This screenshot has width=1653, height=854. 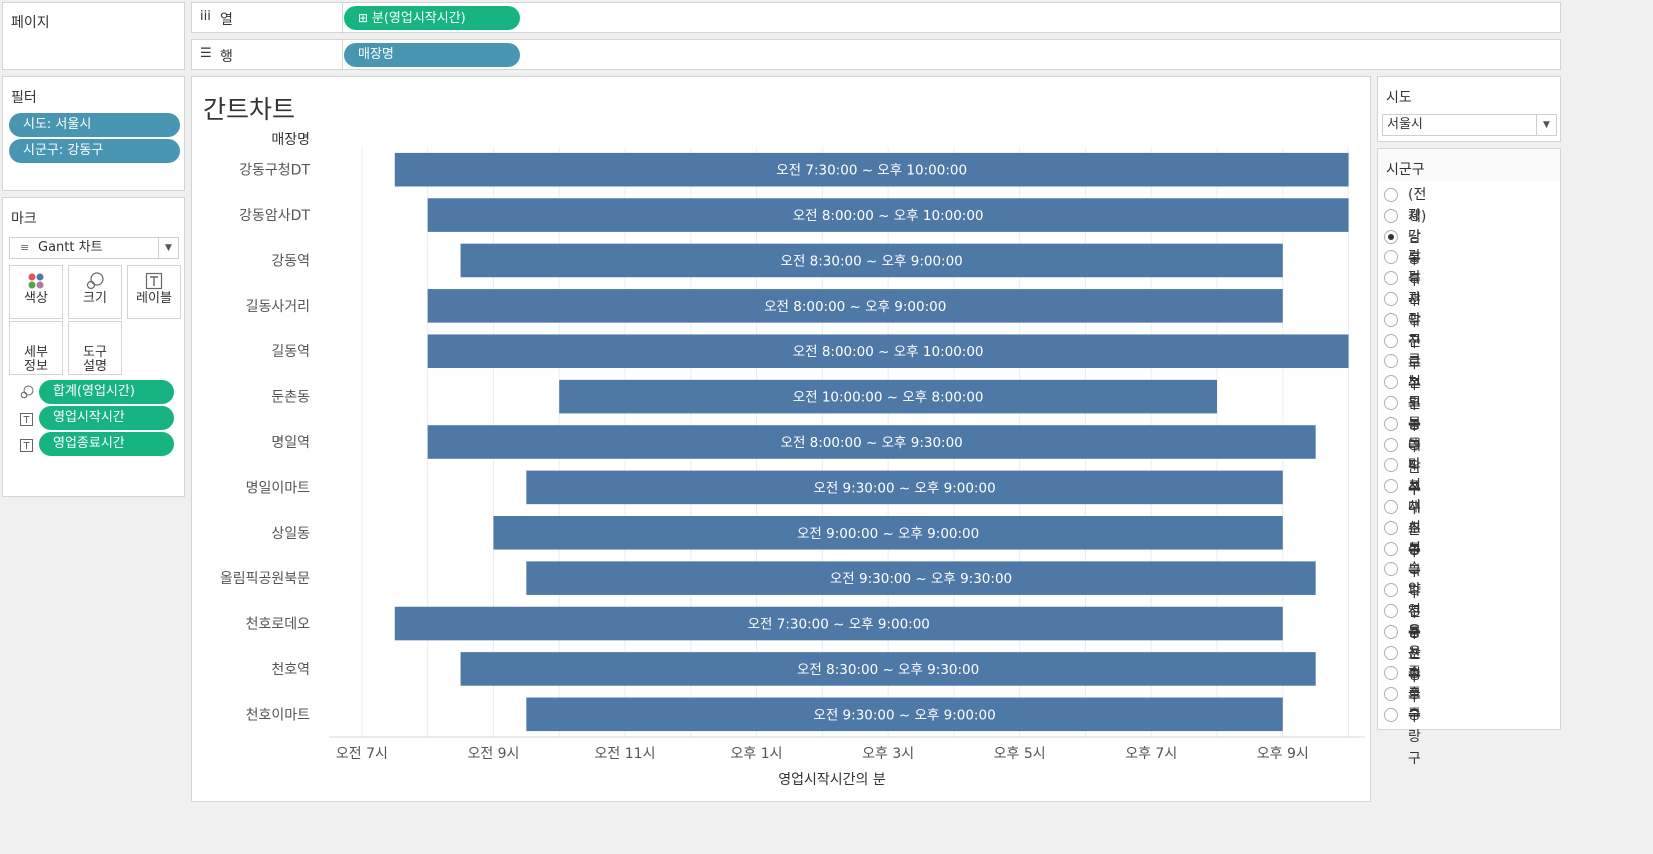 I want to click on x-tick-label: 오전 9시, so click(x=493, y=754).